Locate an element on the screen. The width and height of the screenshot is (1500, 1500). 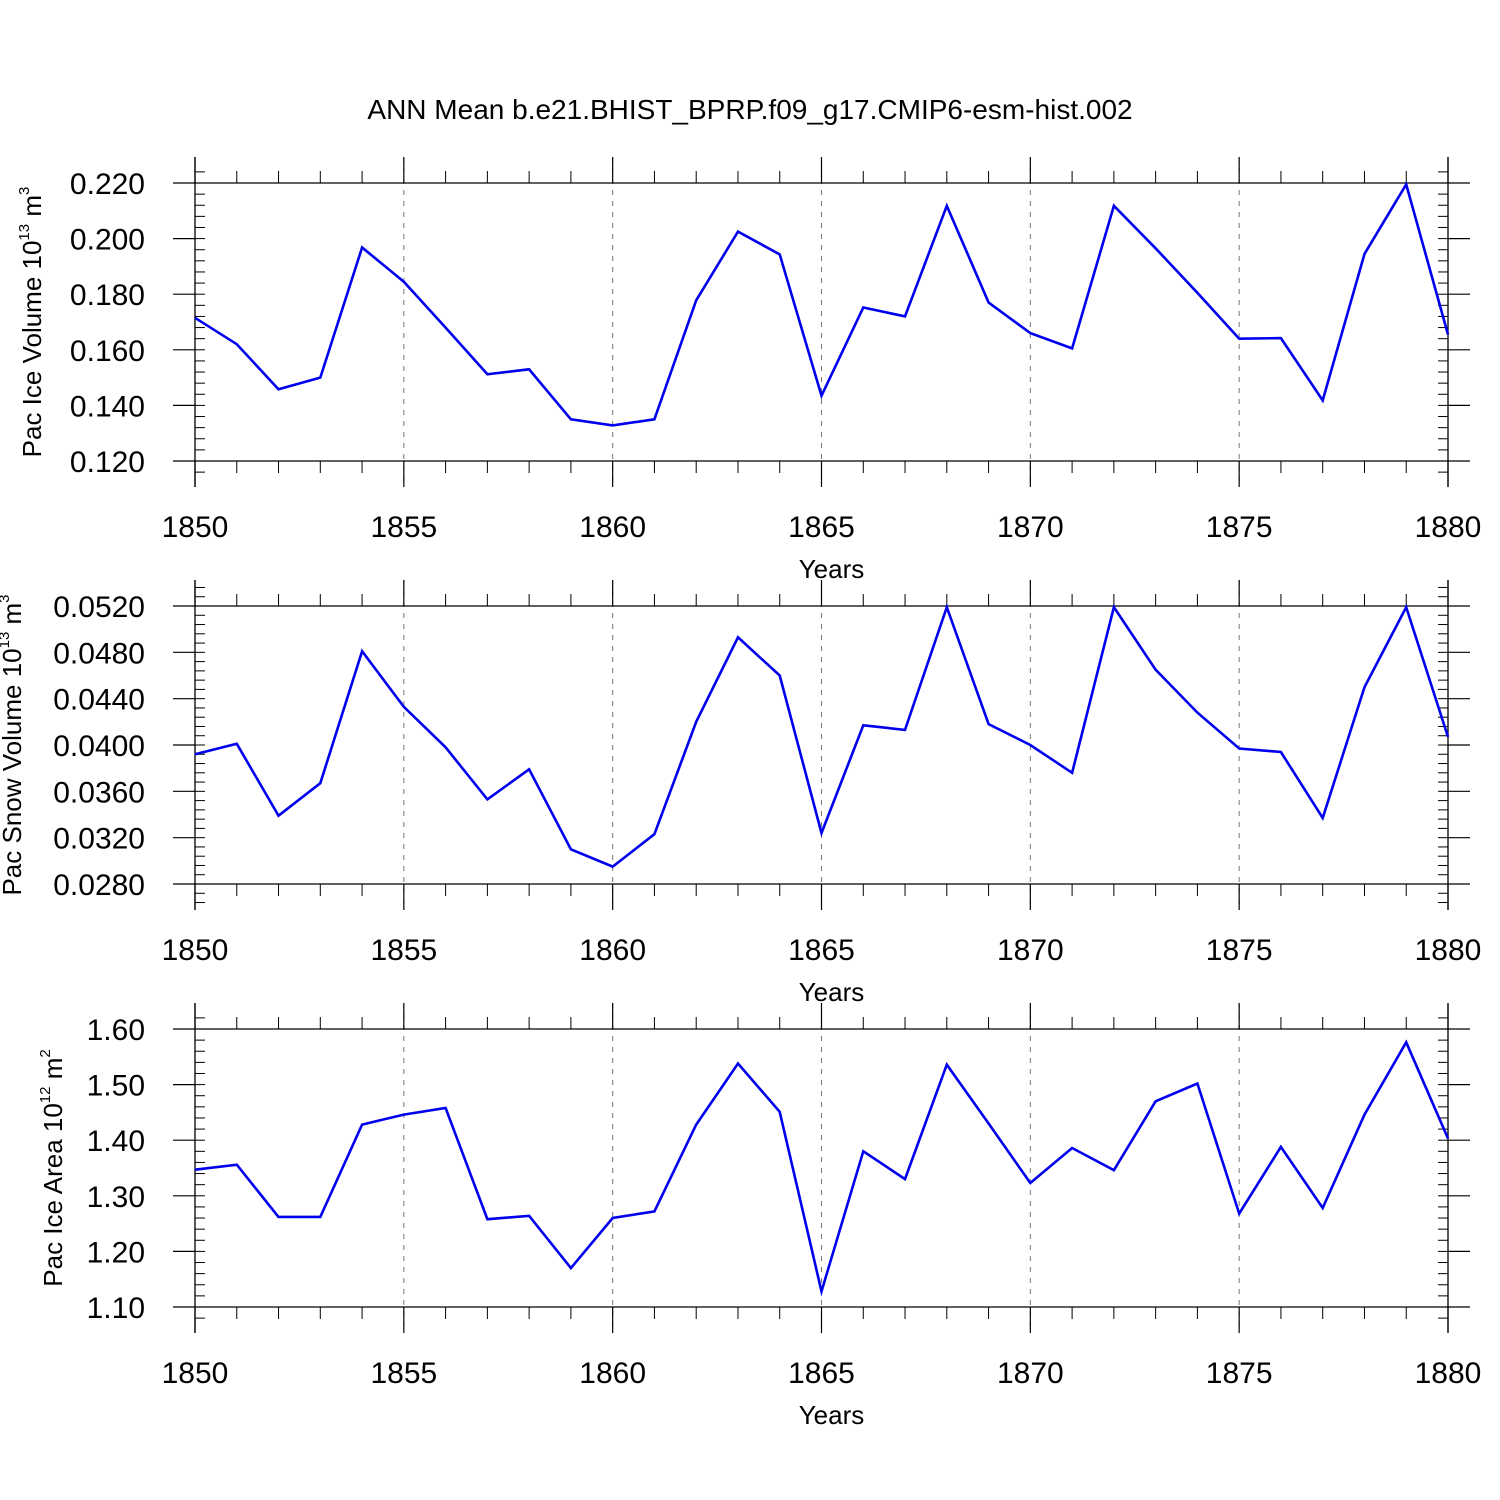
y-tick-label: 1.40 is located at coordinates (116, 1141).